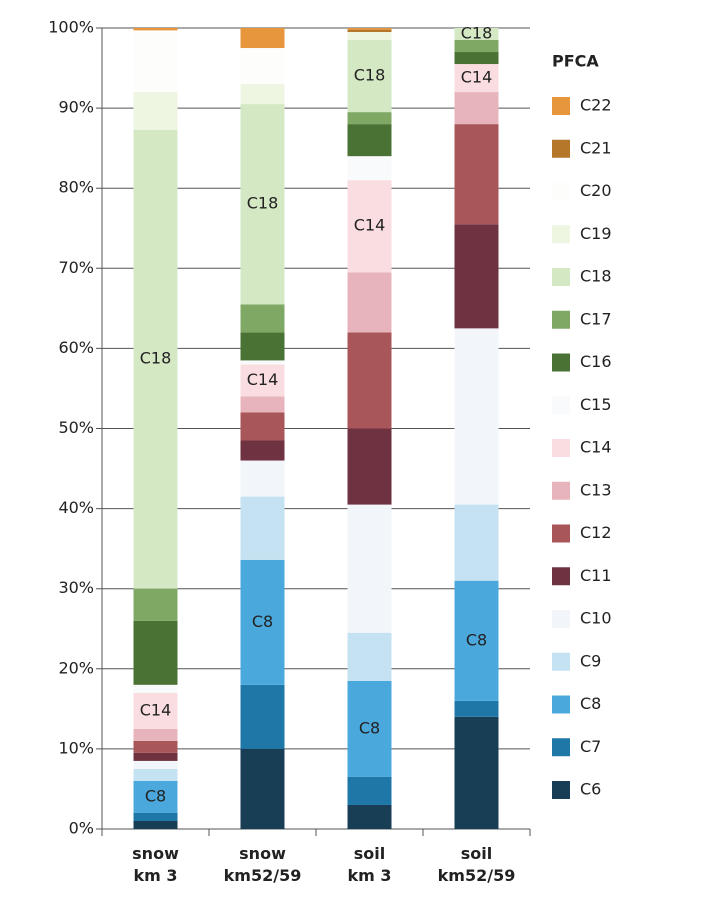 This screenshot has width=711, height=907. What do you see at coordinates (596, 105) in the screenshot?
I see `legend-label: C22` at bounding box center [596, 105].